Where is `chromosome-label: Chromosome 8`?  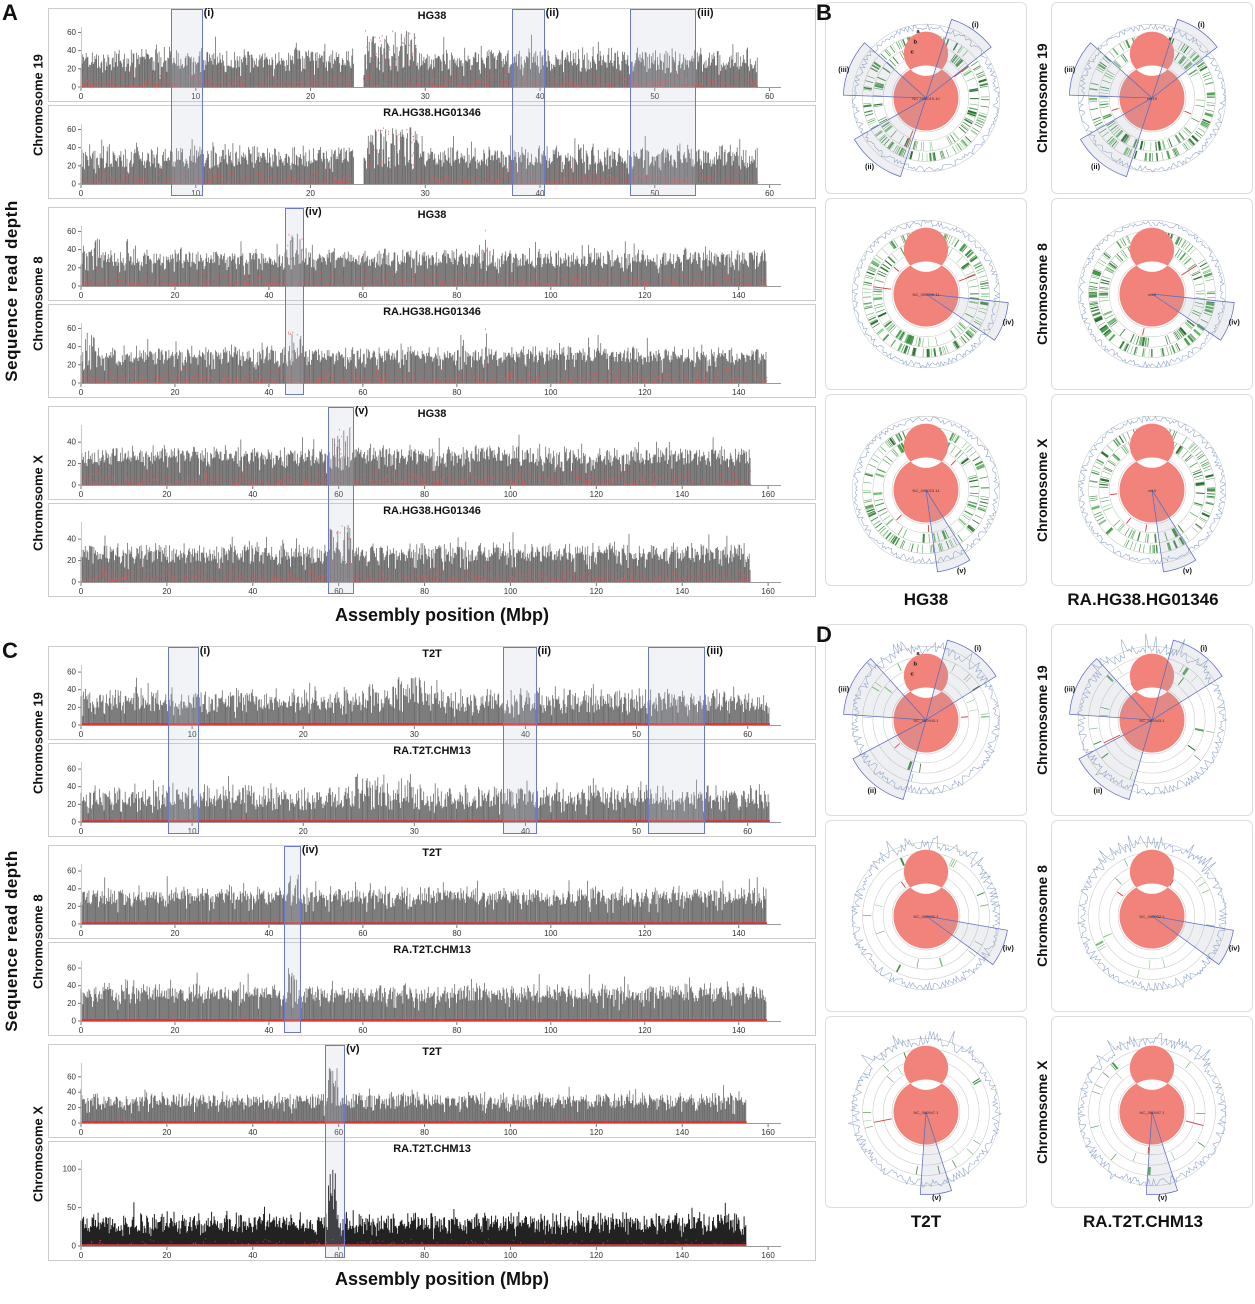 chromosome-label: Chromosome 8 is located at coordinates (1042, 916).